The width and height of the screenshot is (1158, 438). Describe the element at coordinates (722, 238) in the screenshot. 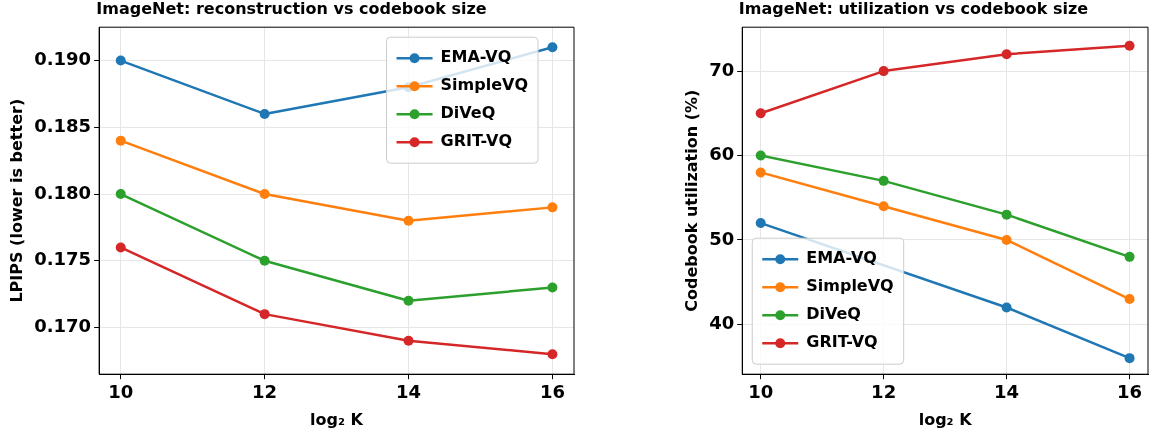

I see `y-tick-label: 50` at that location.